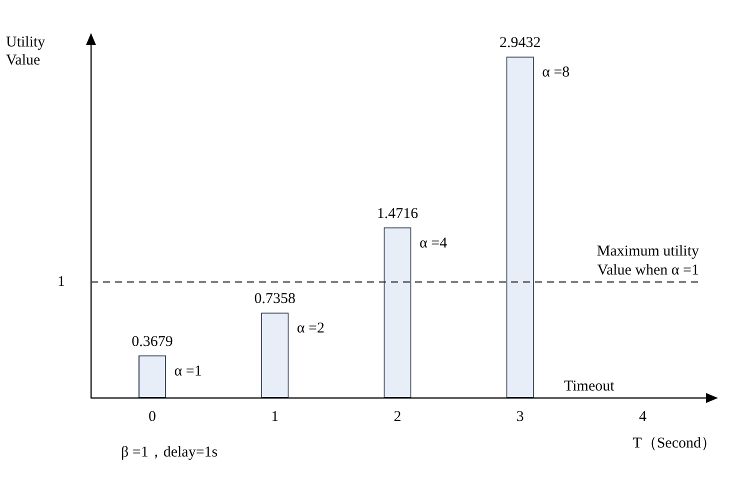 This screenshot has height=502, width=734. What do you see at coordinates (434, 243) in the screenshot?
I see `annotation: α =4` at bounding box center [434, 243].